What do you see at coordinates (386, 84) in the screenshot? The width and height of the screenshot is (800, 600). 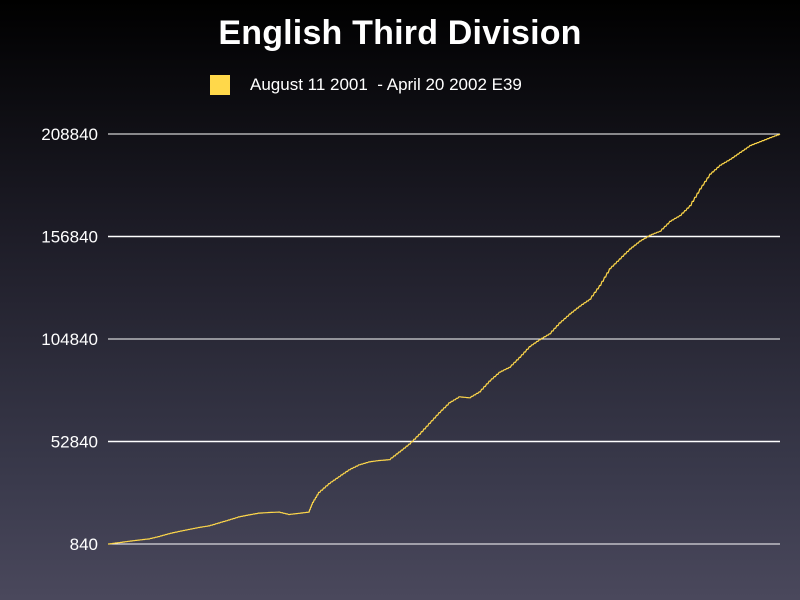 I see `legend-label: August 11 2001 - April 20 2002 E39` at bounding box center [386, 84].